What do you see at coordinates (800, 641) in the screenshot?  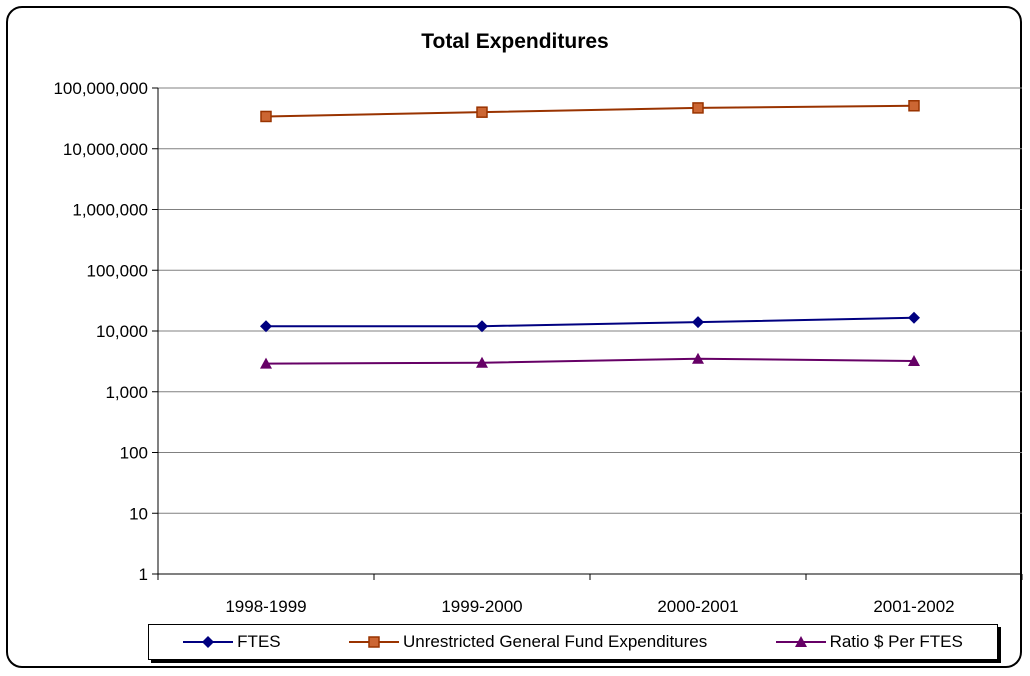 I see `legend-swatch-ratio` at bounding box center [800, 641].